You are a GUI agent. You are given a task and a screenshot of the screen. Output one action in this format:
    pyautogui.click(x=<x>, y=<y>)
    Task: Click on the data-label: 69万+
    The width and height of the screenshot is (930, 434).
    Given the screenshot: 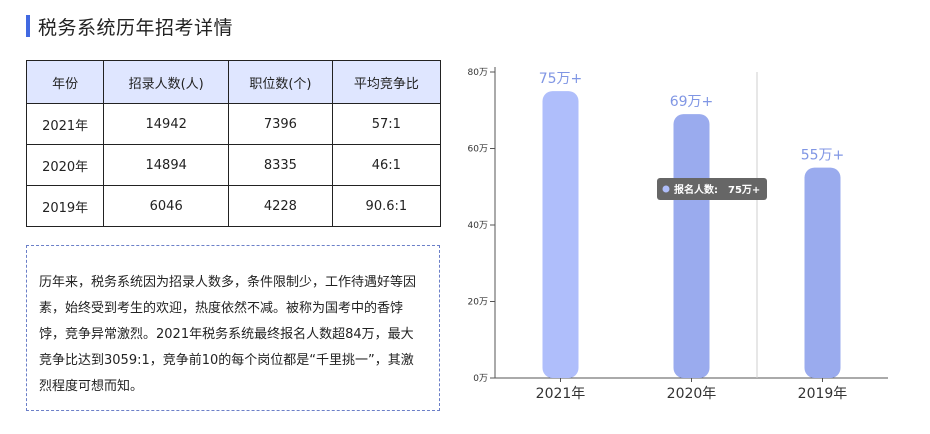 What is the action you would take?
    pyautogui.click(x=692, y=102)
    